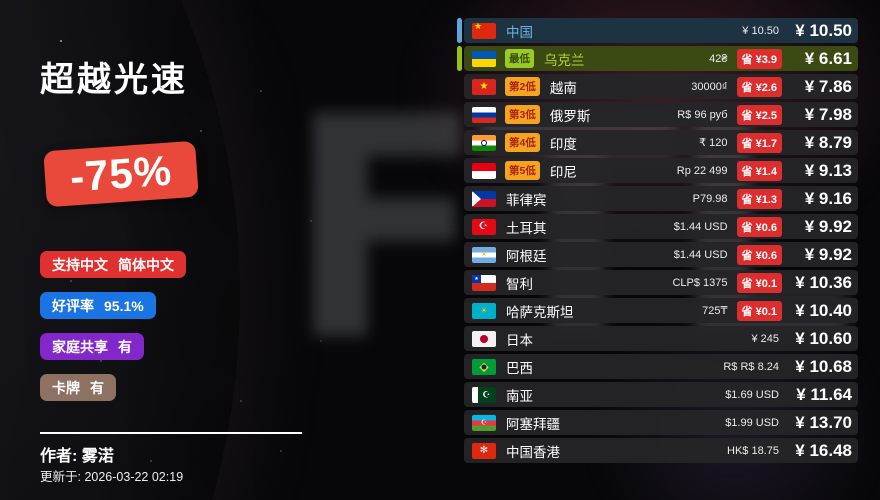  What do you see at coordinates (112, 477) in the screenshot?
I see `updated-text: 更新于: 2026-03-22 02:19` at bounding box center [112, 477].